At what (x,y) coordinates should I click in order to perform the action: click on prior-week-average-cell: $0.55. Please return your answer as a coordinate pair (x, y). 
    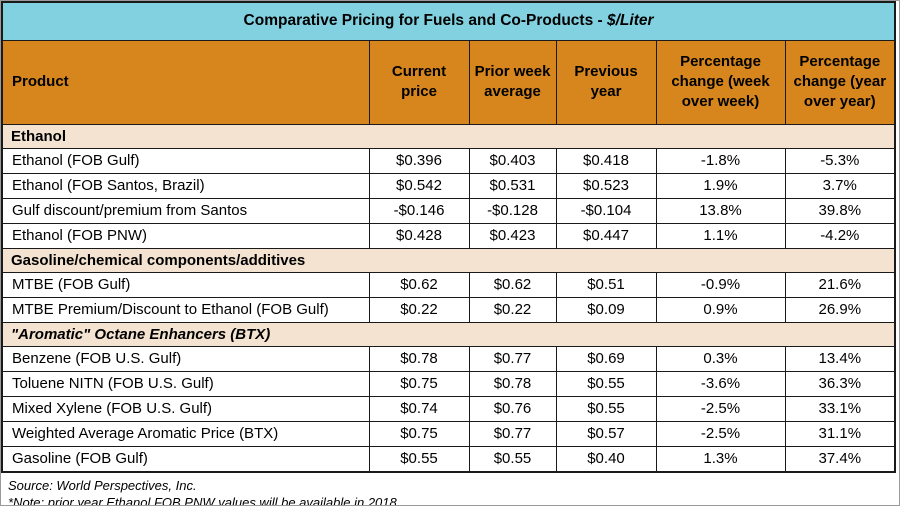
    Looking at the image, I should click on (512, 458).